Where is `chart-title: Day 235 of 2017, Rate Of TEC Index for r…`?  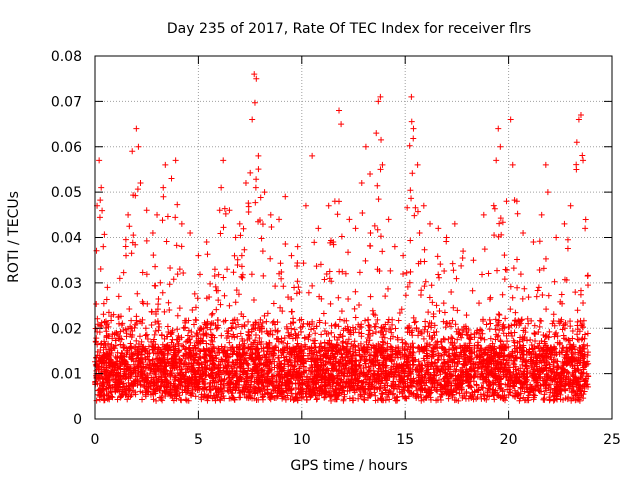 chart-title: Day 235 of 2017, Rate Of TEC Index for r… is located at coordinates (349, 29).